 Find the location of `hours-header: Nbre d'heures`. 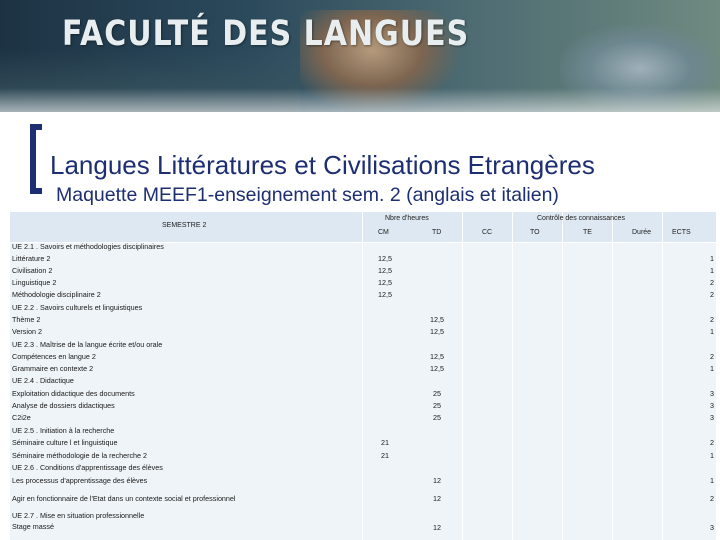

hours-header: Nbre d'heures is located at coordinates (407, 218).